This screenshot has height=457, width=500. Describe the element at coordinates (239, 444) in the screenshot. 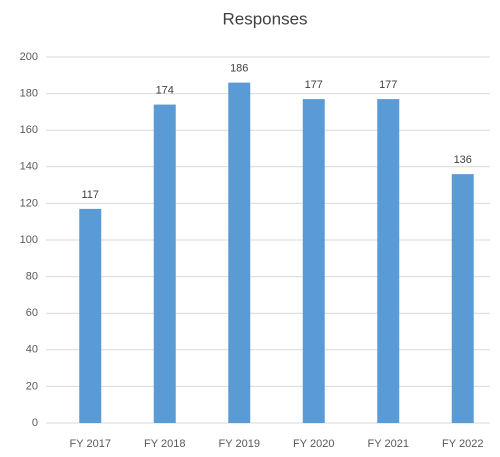

I see `x-tick-label: FY 2019` at that location.